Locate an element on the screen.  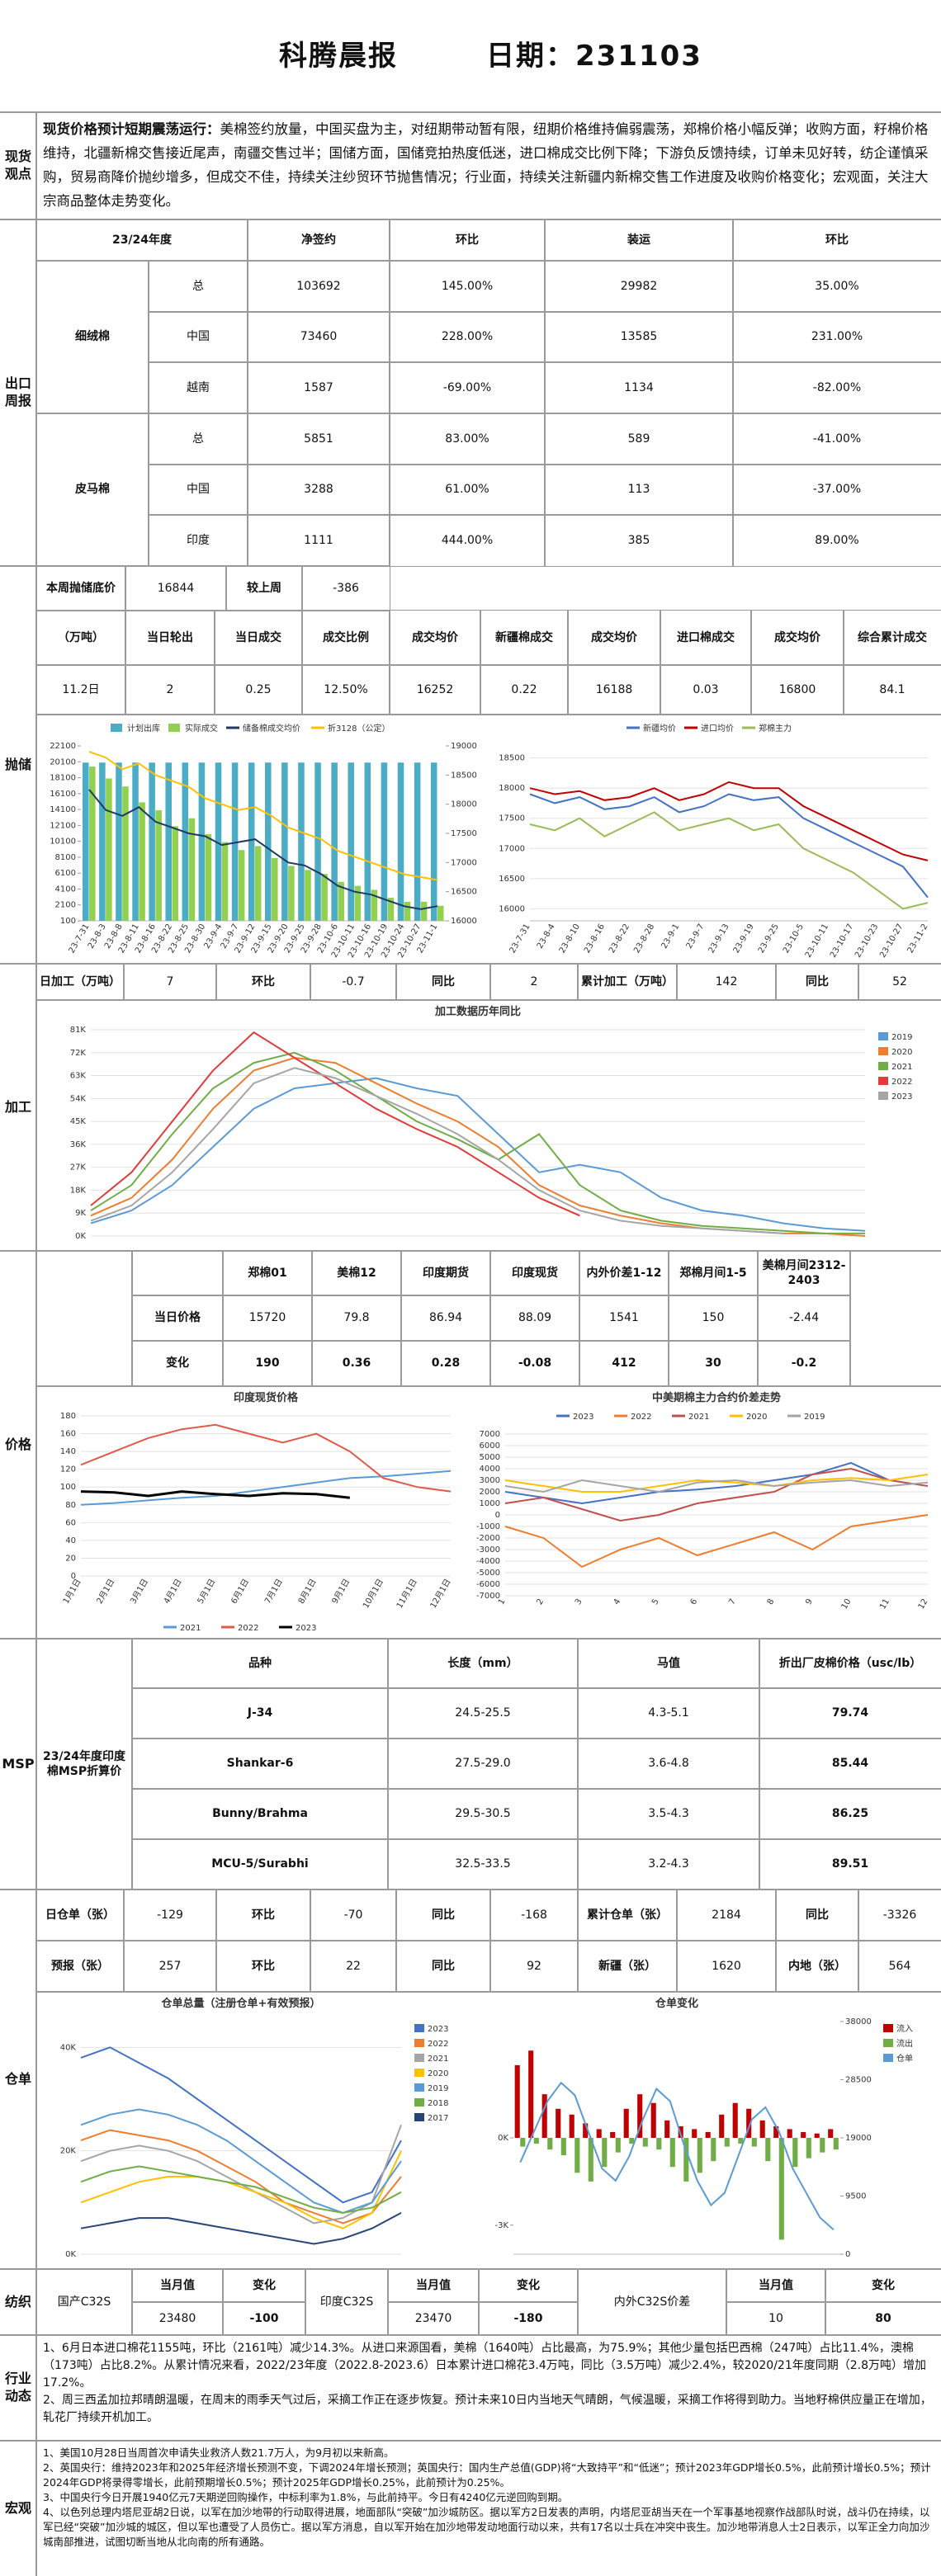
x-tick-label: 1月1日 is located at coordinates (72, 1592).